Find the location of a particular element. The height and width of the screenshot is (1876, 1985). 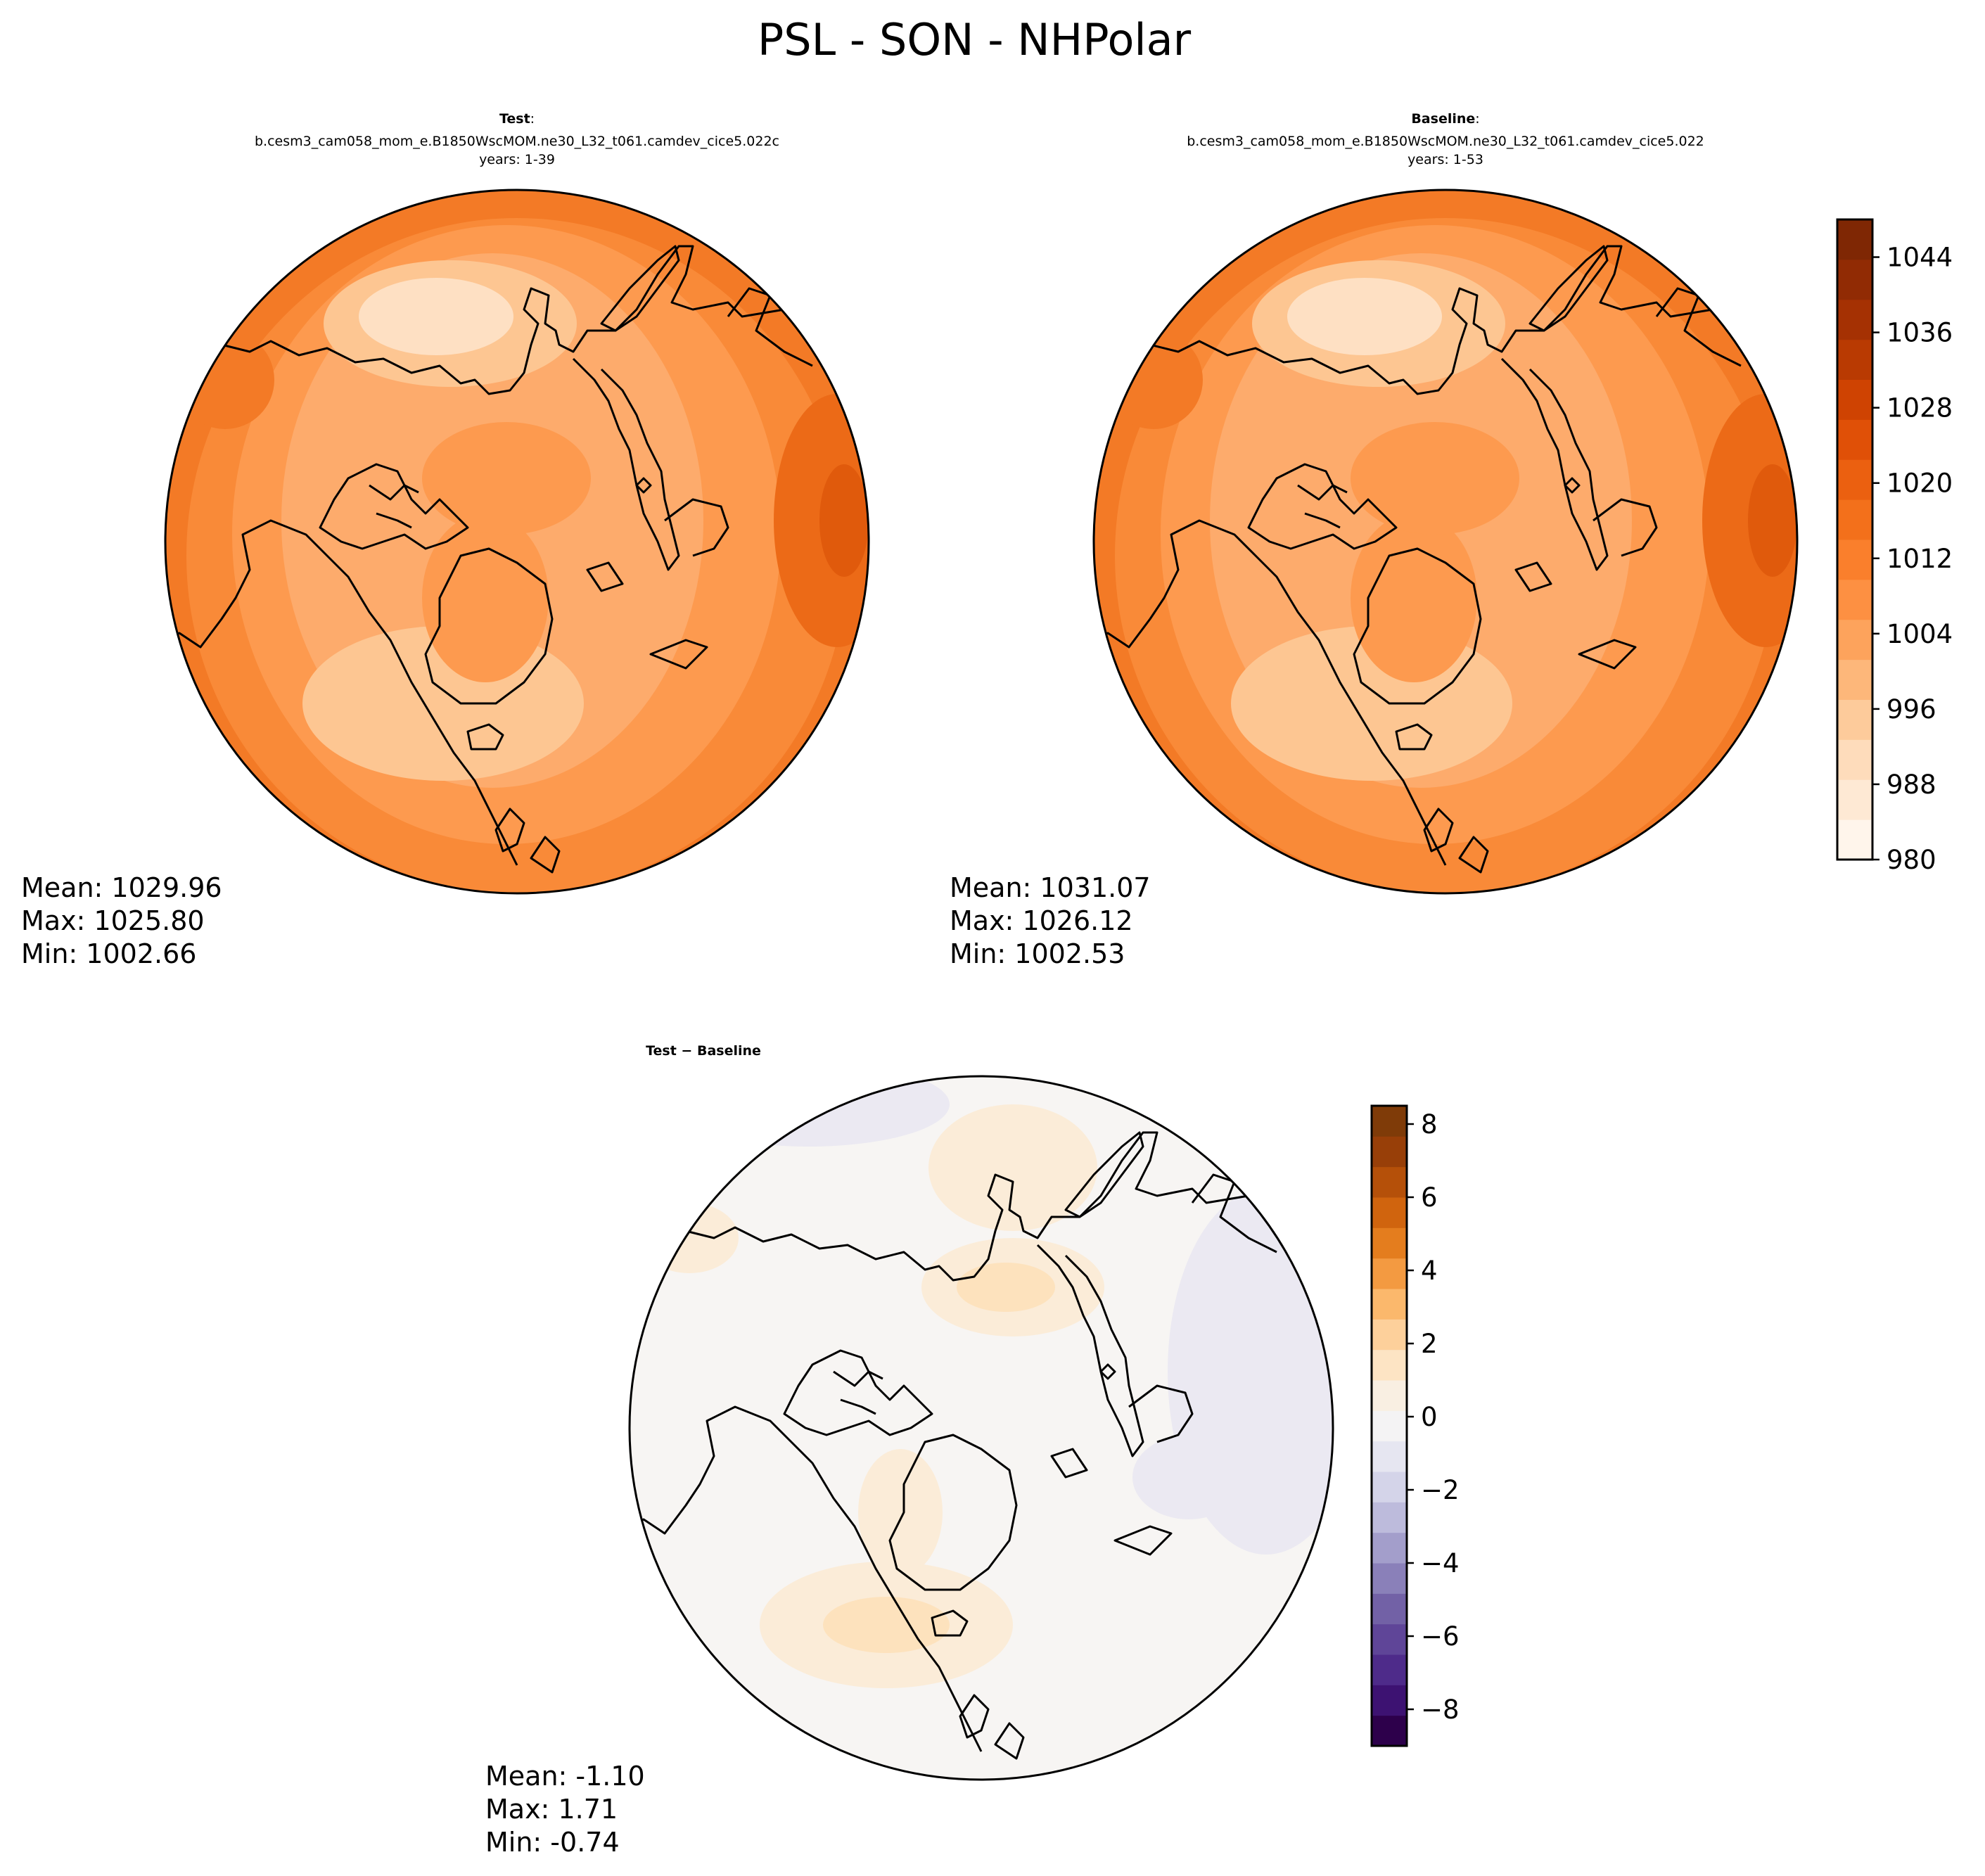

map-test-boundary is located at coordinates (517, 542).